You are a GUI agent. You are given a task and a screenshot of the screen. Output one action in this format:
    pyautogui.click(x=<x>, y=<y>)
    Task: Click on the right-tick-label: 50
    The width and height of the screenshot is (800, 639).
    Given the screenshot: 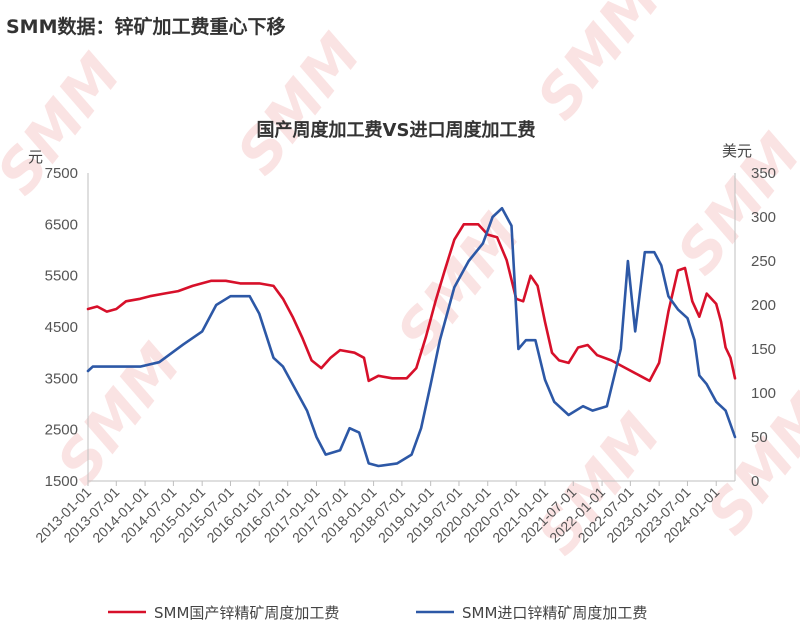 What is the action you would take?
    pyautogui.click(x=759, y=437)
    